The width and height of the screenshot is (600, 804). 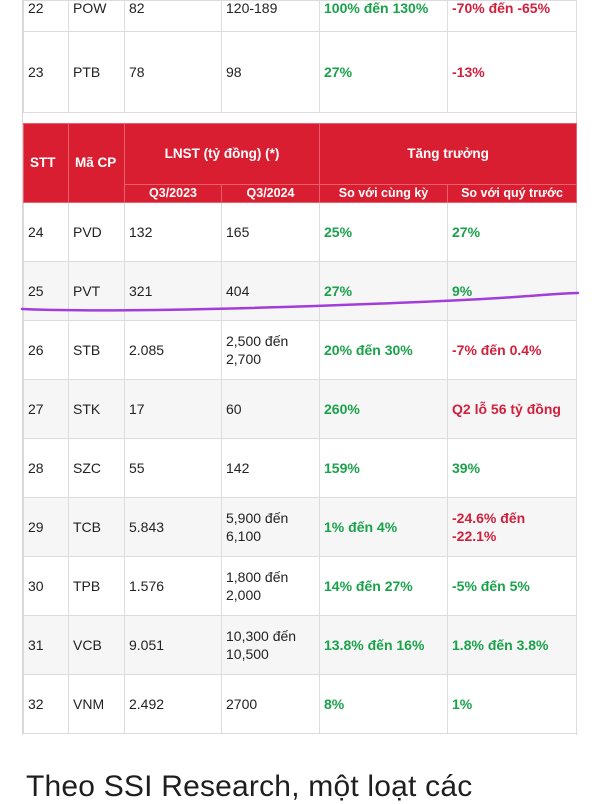 What do you see at coordinates (384, 704) in the screenshot?
I see `cell-yoy: 8%` at bounding box center [384, 704].